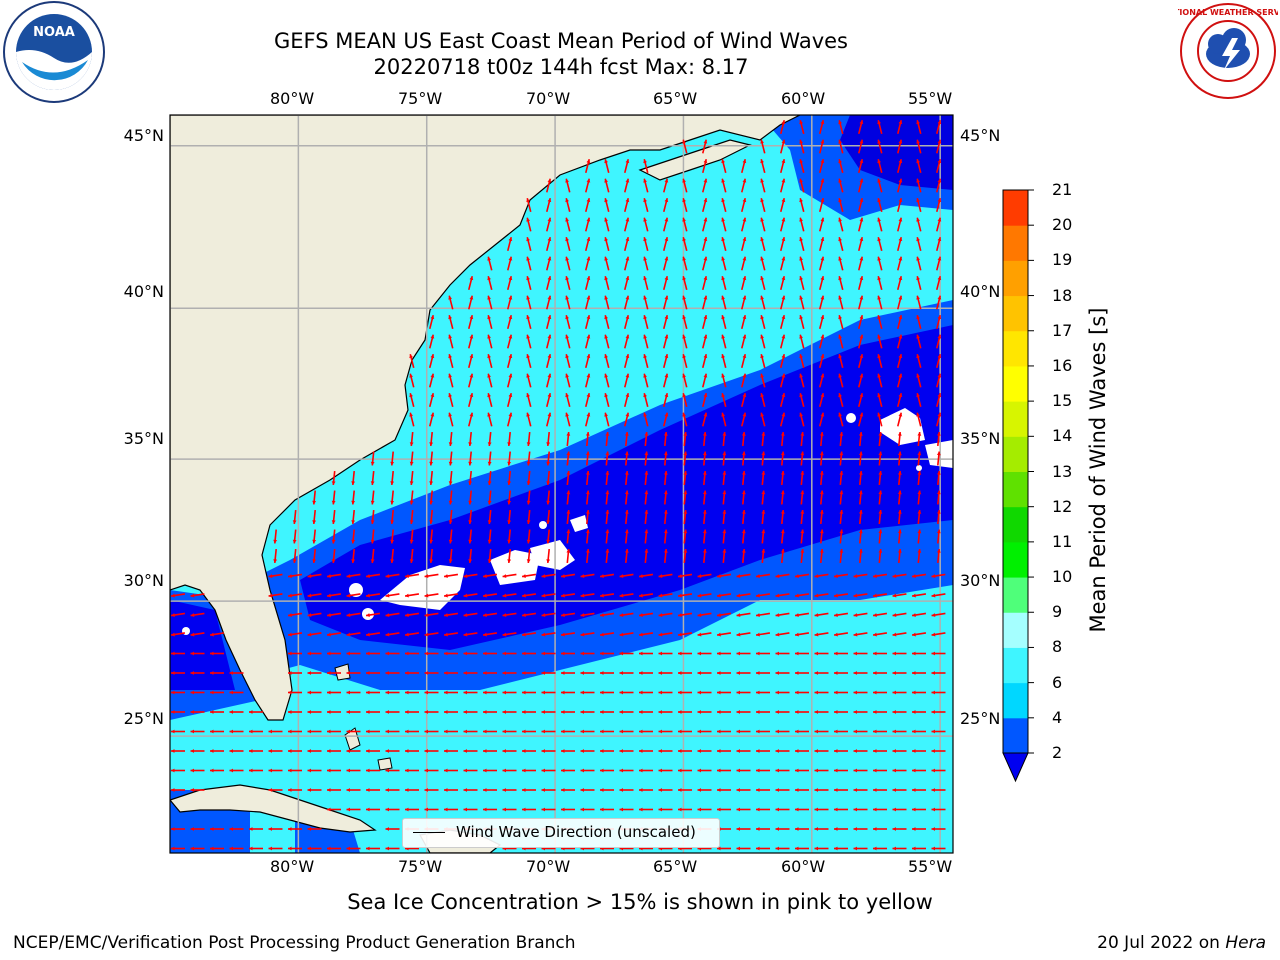 This screenshot has height=960, width=1280. I want to click on lat-tick-left: 25°N, so click(143, 718).